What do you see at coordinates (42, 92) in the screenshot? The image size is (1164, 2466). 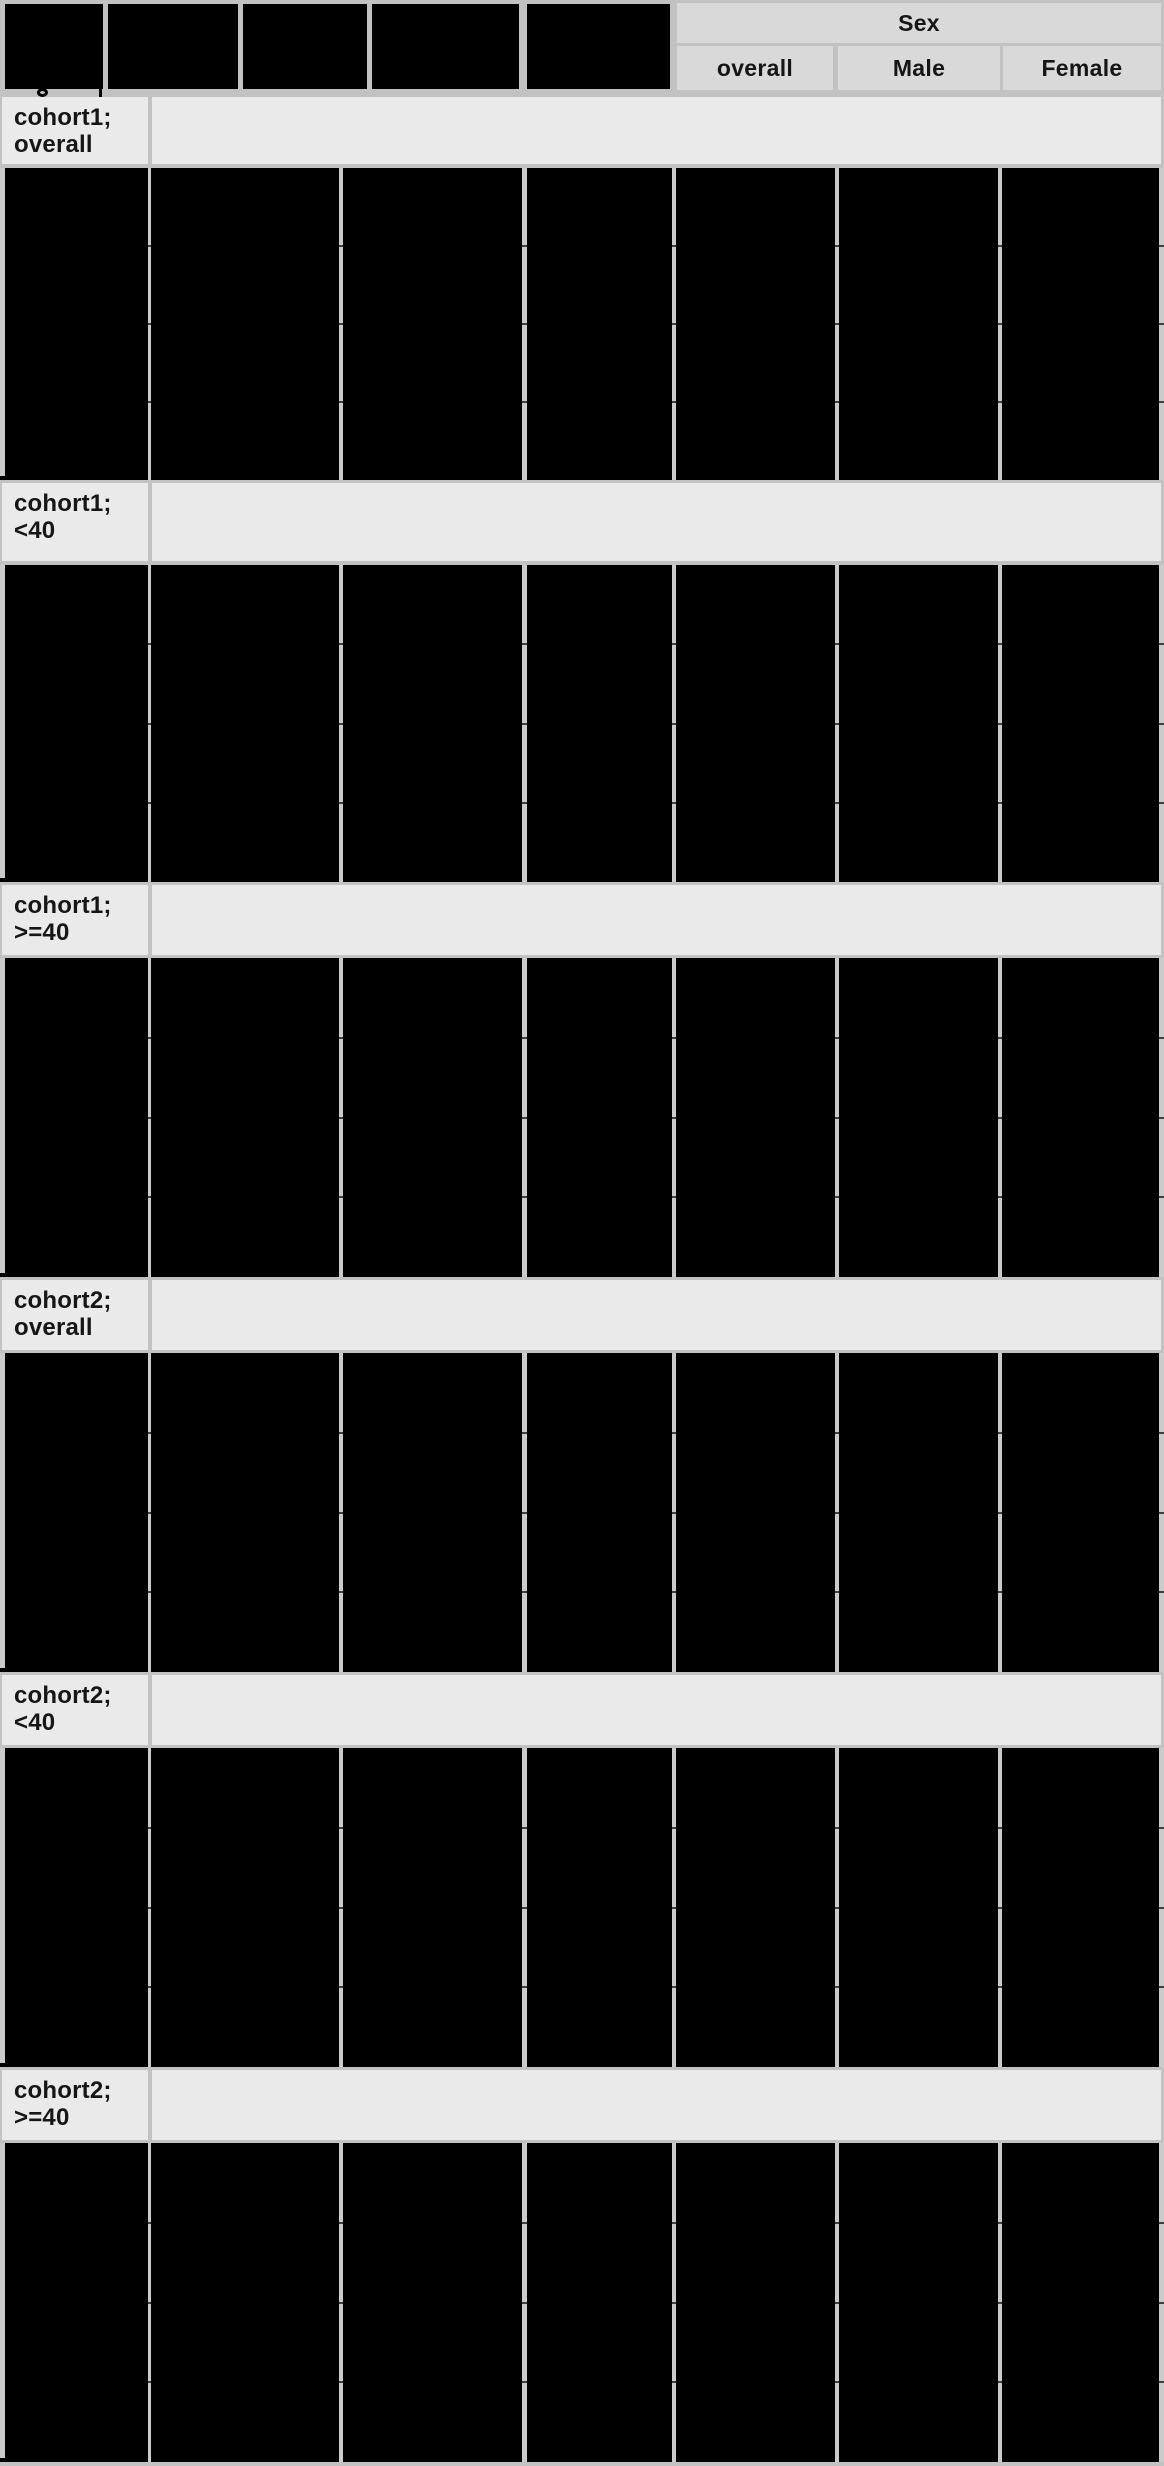 I see `hidden-label-descender-g` at bounding box center [42, 92].